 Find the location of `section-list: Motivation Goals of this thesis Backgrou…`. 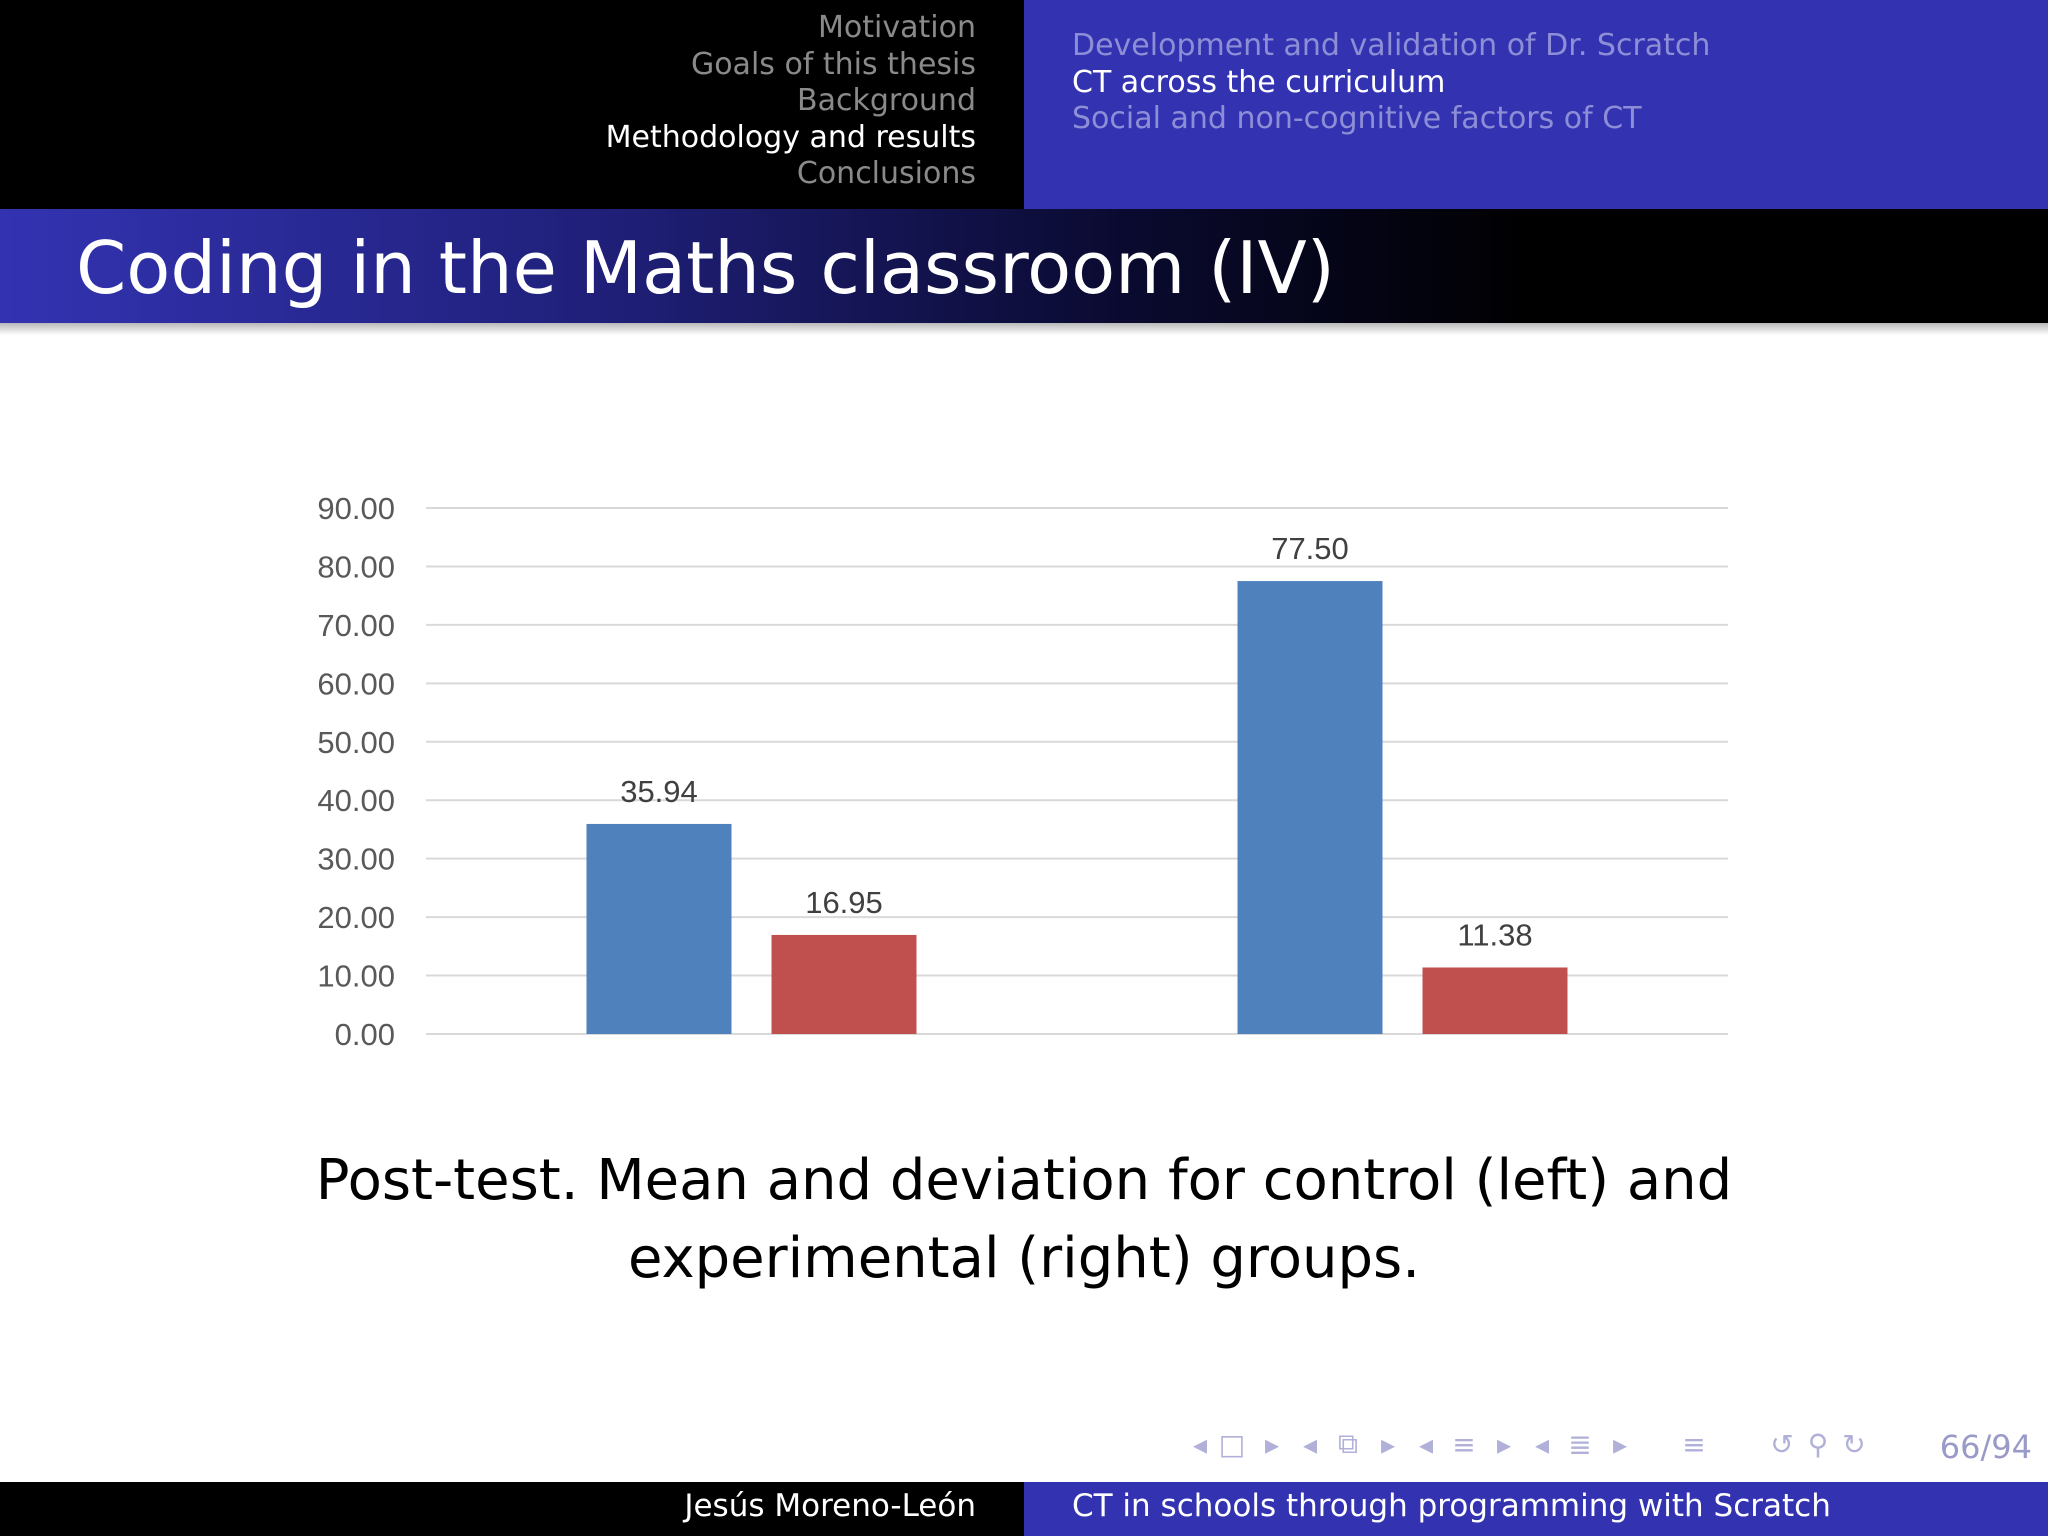

section-list: Motivation Goals of this thesis Backgrou… is located at coordinates (791, 101).